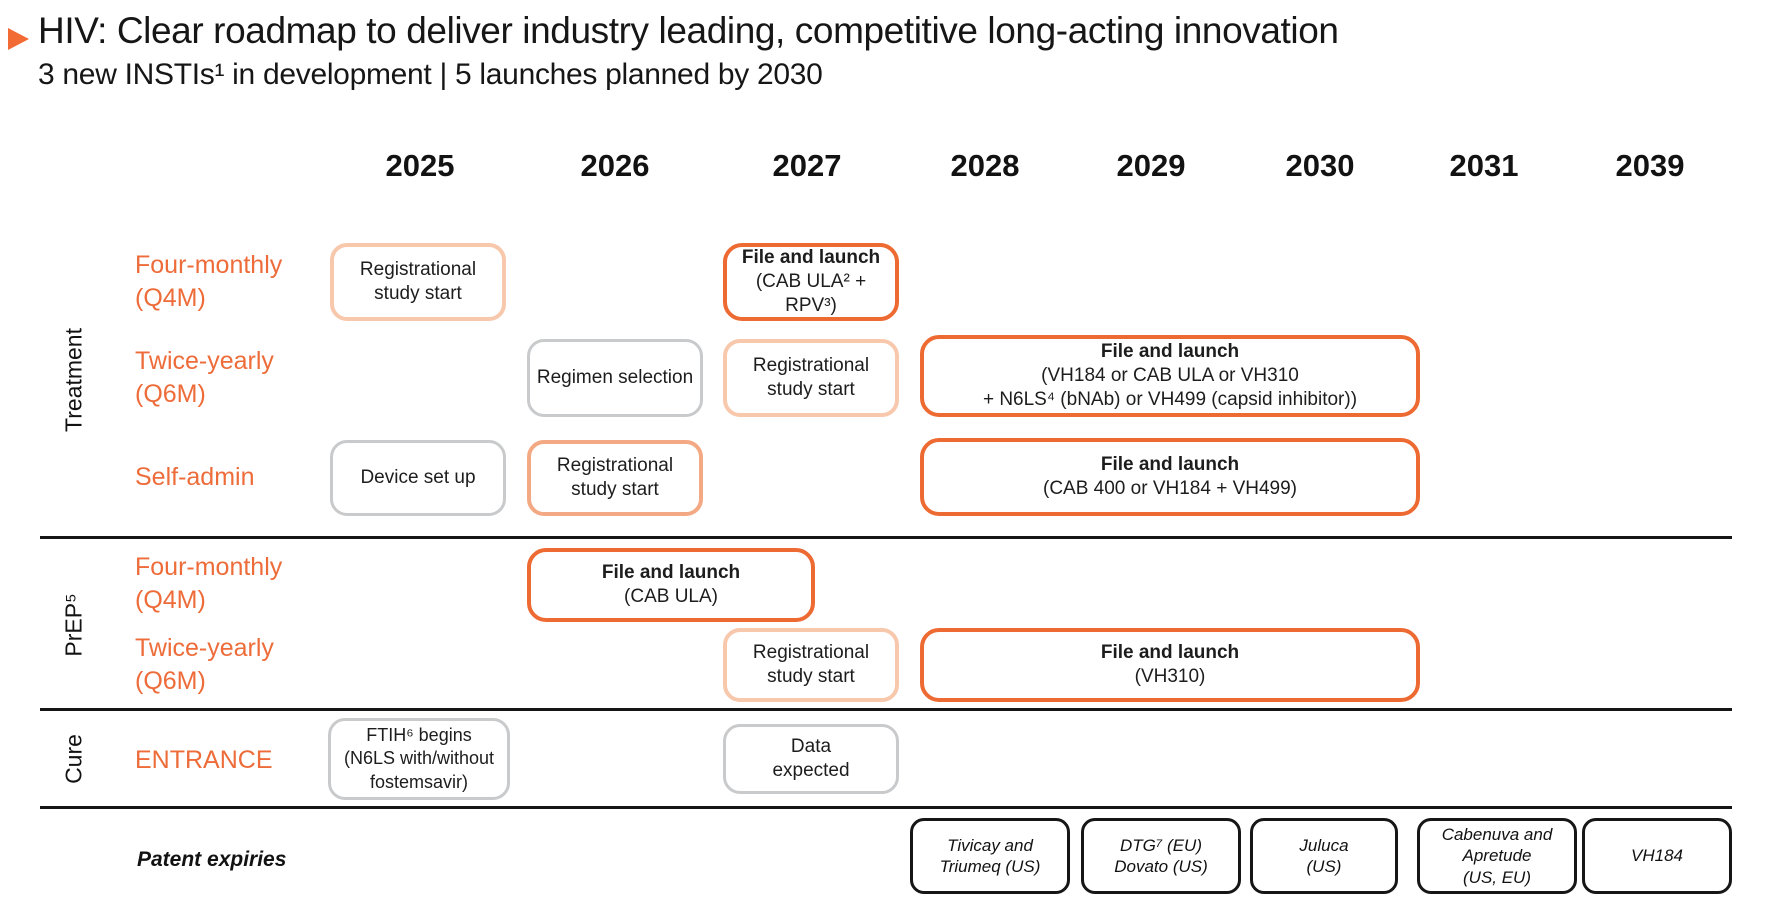 This screenshot has width=1772, height=924. Describe the element at coordinates (1324, 845) in the screenshot. I see `box-line: Juluca` at that location.